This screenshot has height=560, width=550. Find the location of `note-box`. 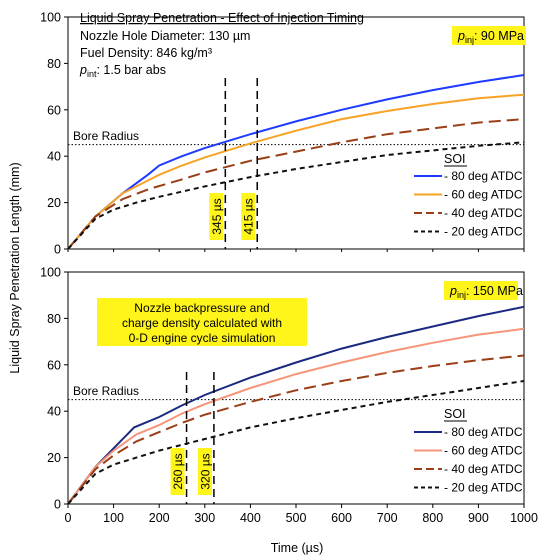

note-box is located at coordinates (202, 322).